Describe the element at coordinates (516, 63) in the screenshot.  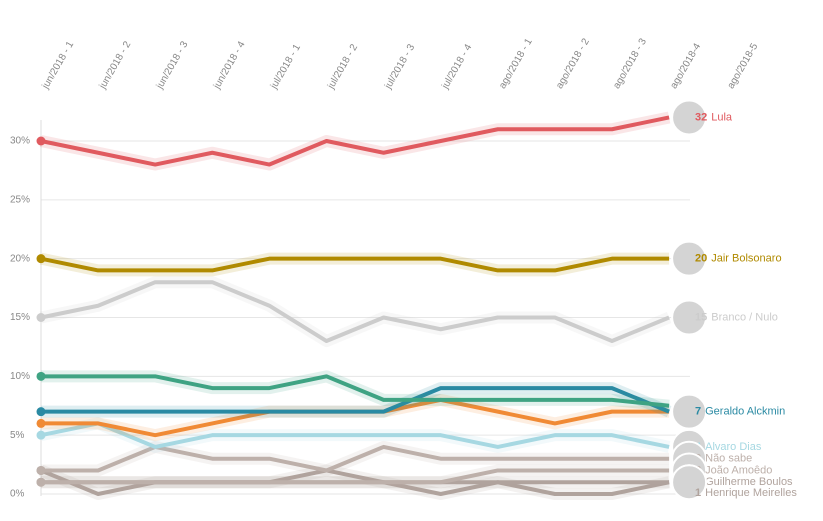
I see `x-tick-label: ago/2018 - 1` at that location.